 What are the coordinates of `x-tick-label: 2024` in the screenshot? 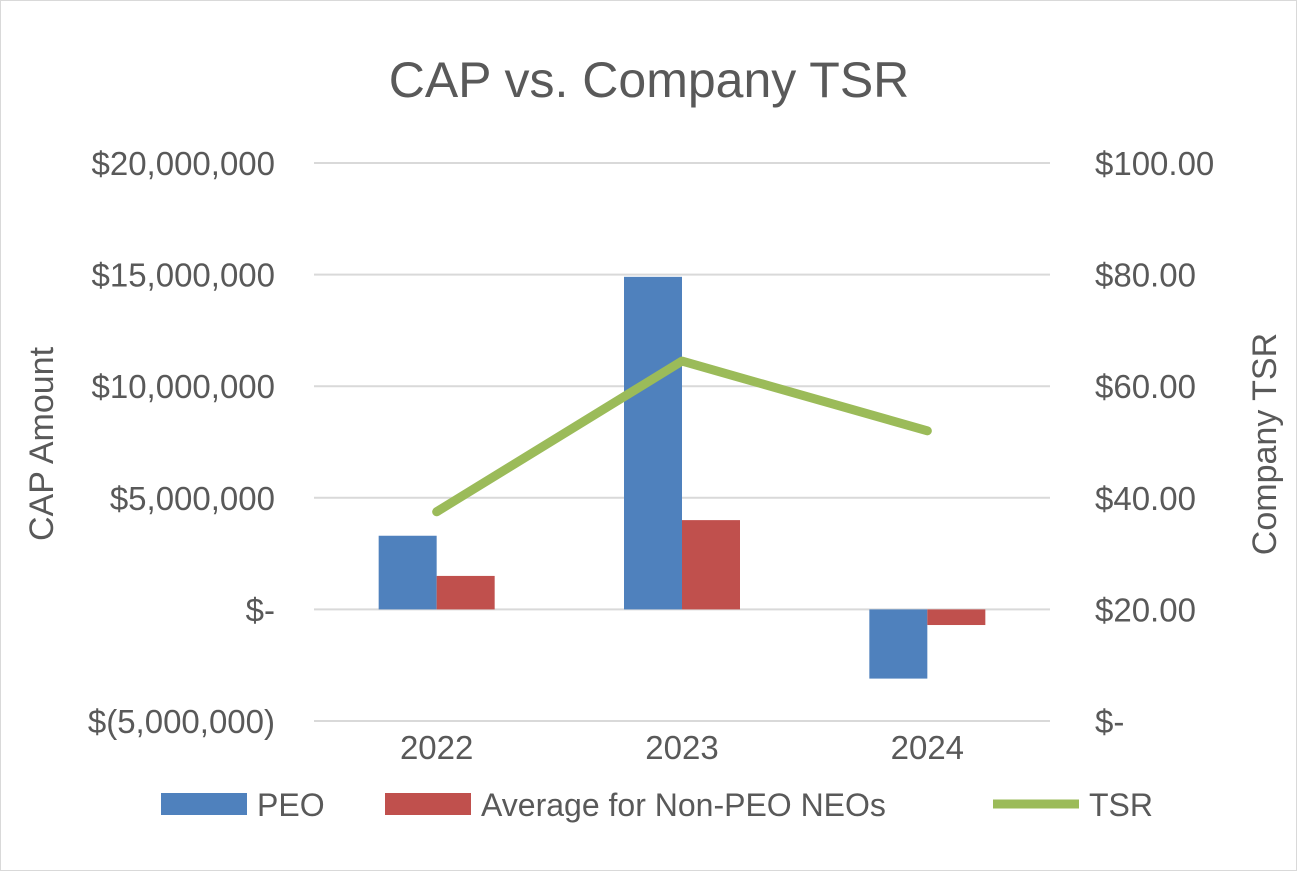 It's located at (927, 747).